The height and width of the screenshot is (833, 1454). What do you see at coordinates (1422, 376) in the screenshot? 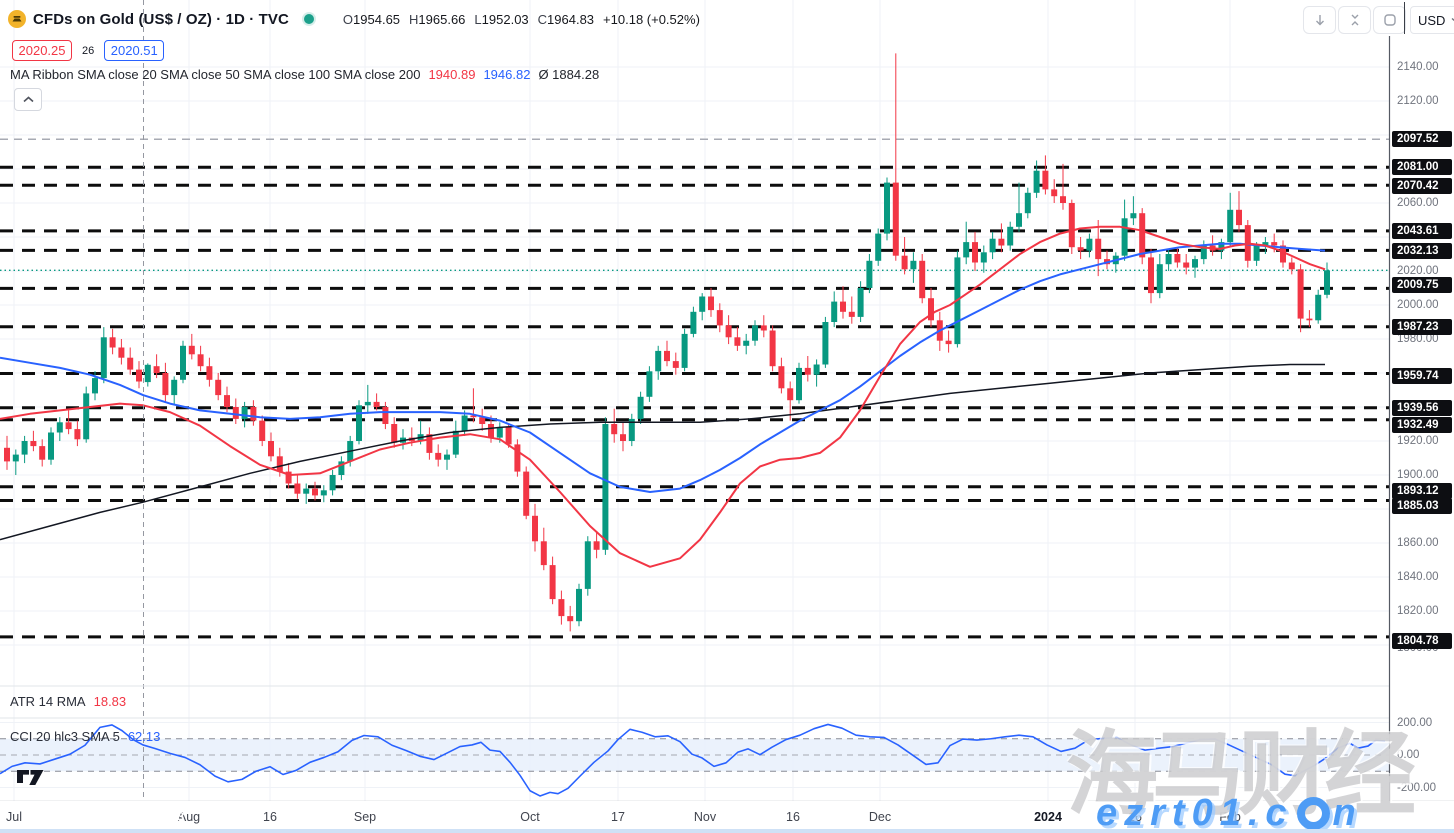
I see `price-level-badge: 1959.74` at bounding box center [1422, 376].